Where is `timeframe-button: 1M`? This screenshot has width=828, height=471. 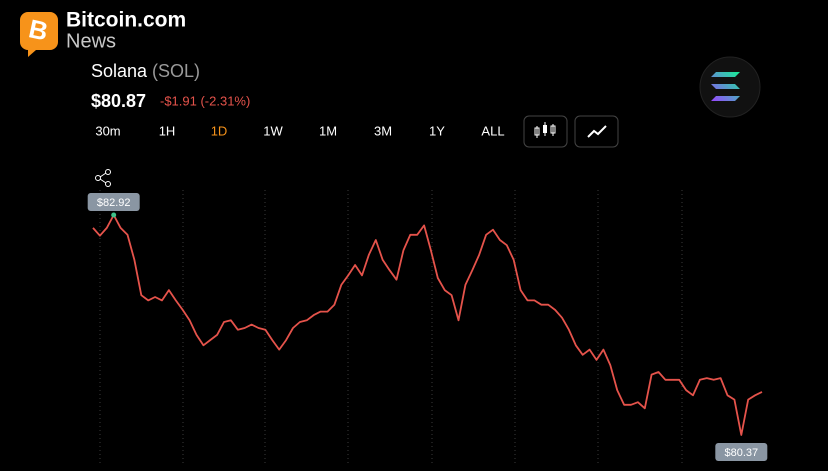
timeframe-button: 1M is located at coordinates (328, 130).